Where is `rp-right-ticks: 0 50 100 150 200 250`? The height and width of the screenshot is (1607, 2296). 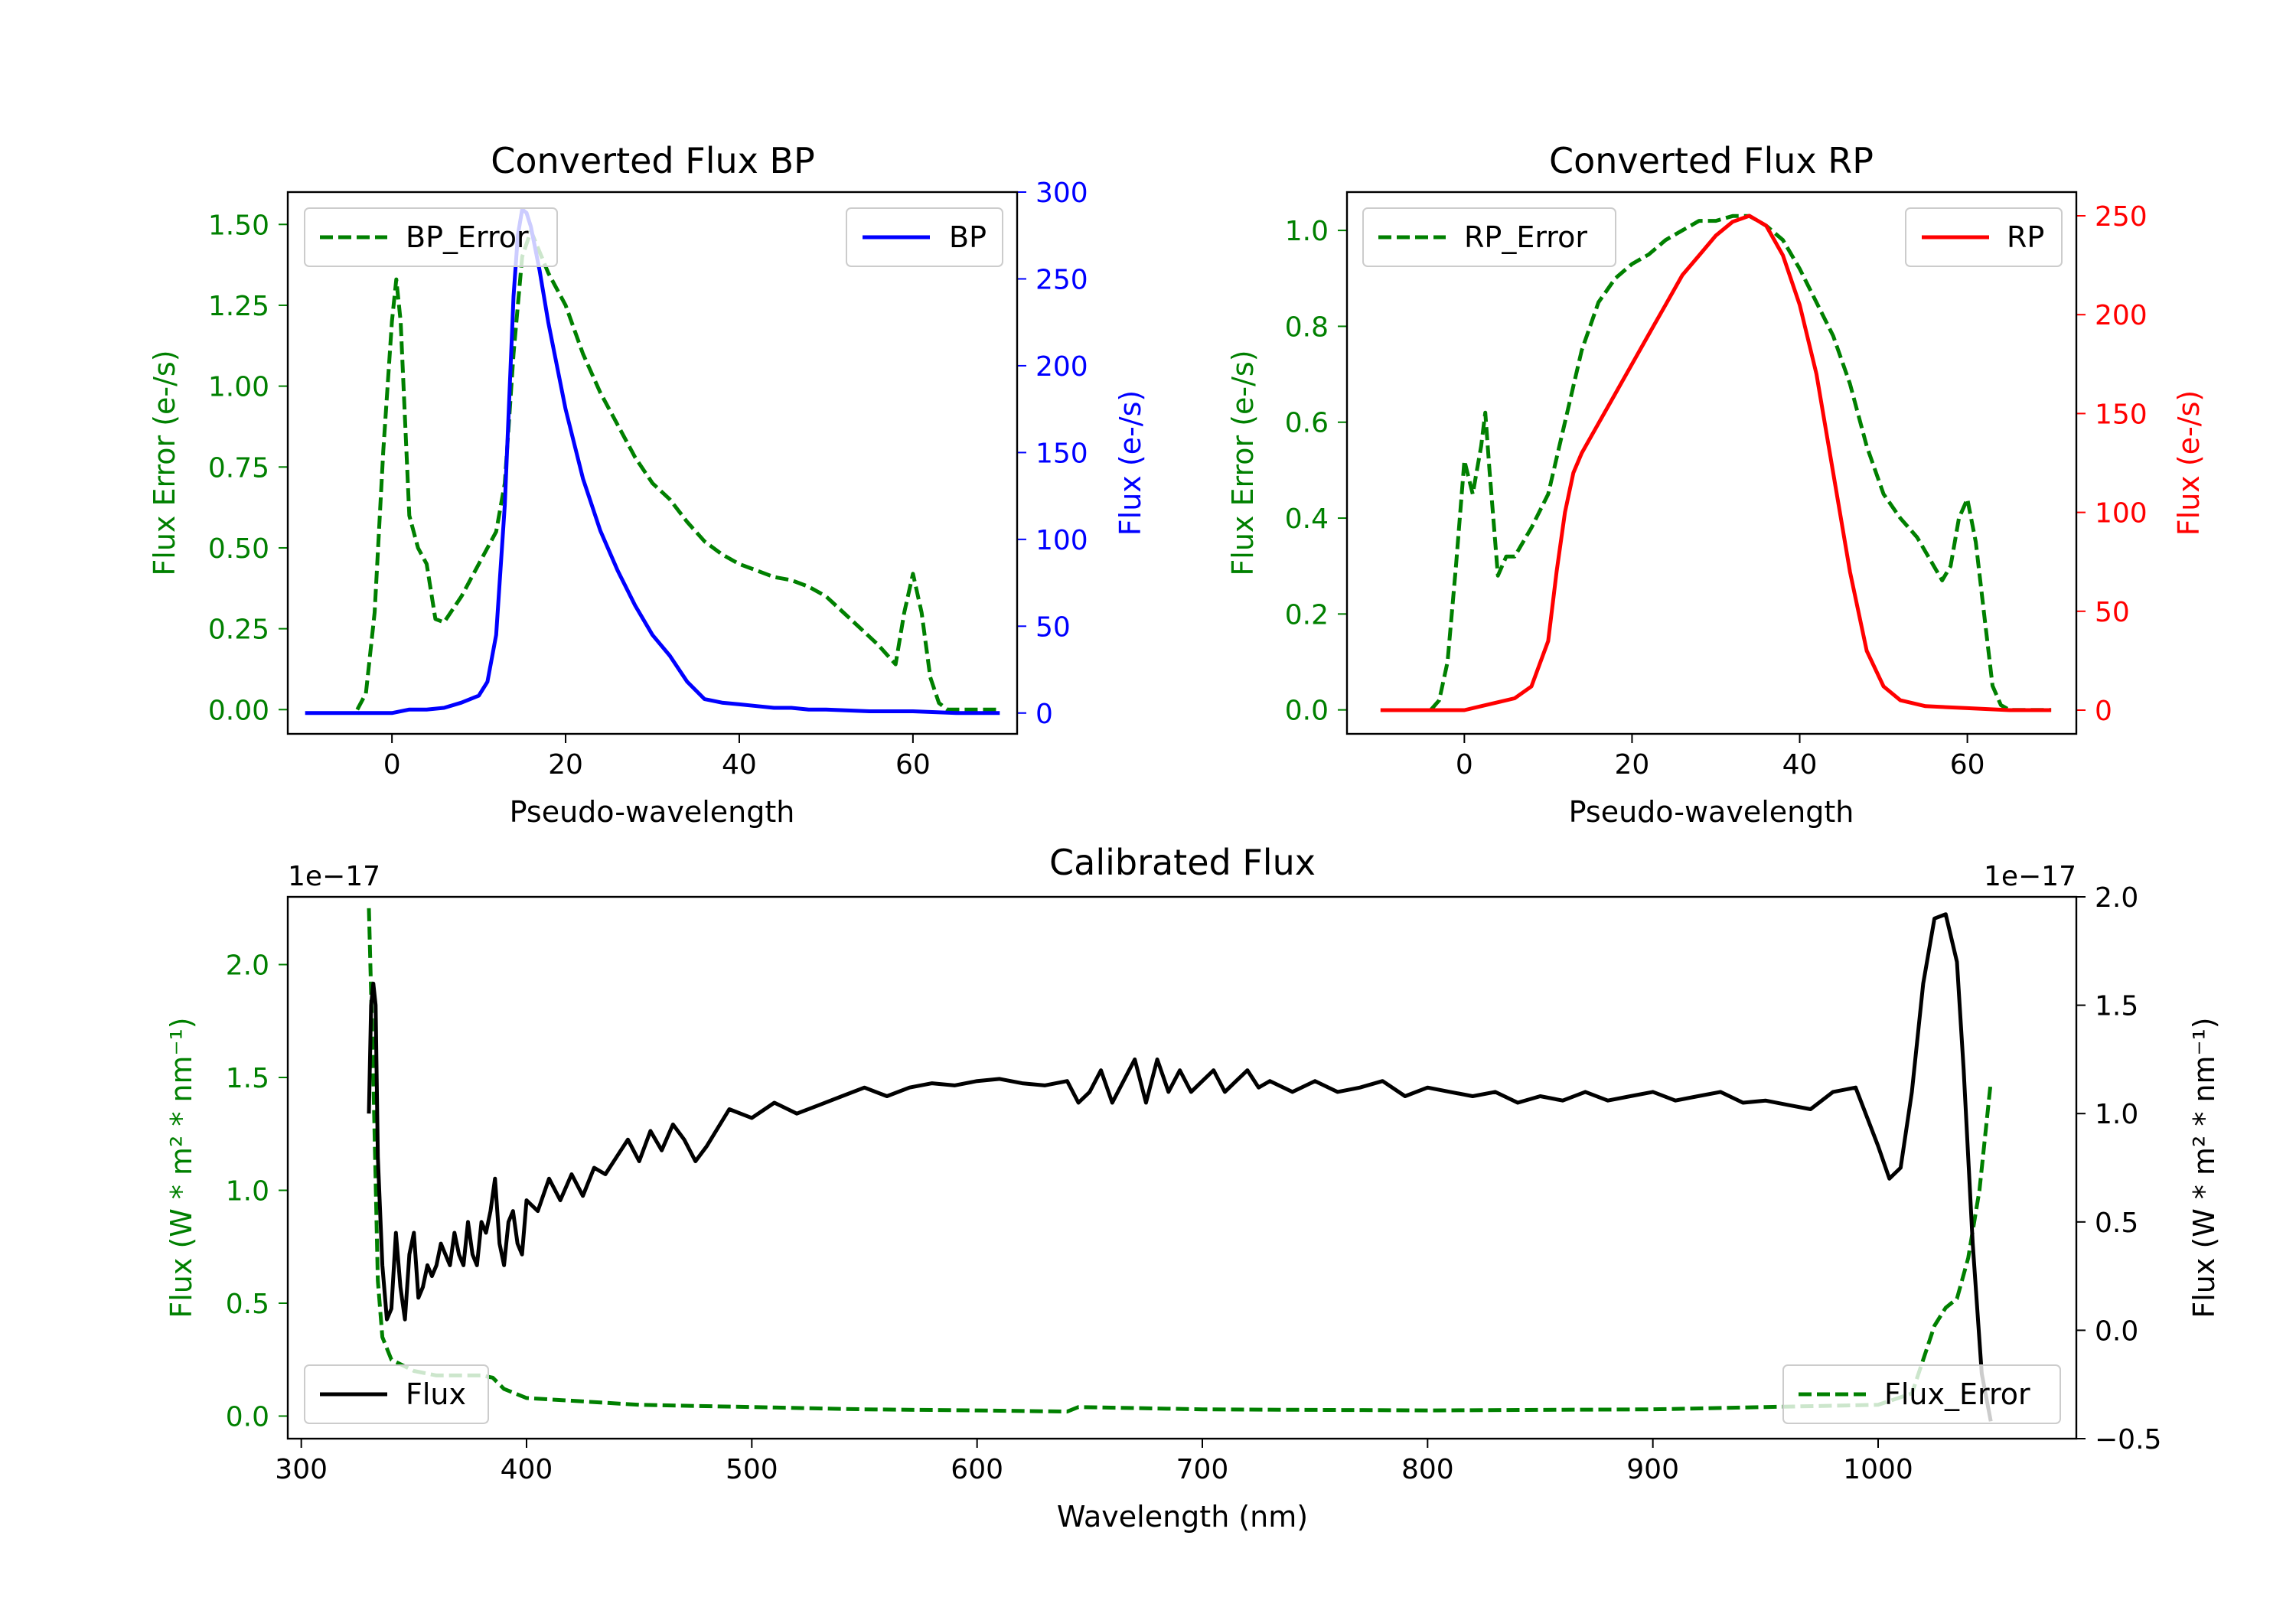
rp-right-ticks: 0 50 100 150 200 250 is located at coordinates (2112, 464).